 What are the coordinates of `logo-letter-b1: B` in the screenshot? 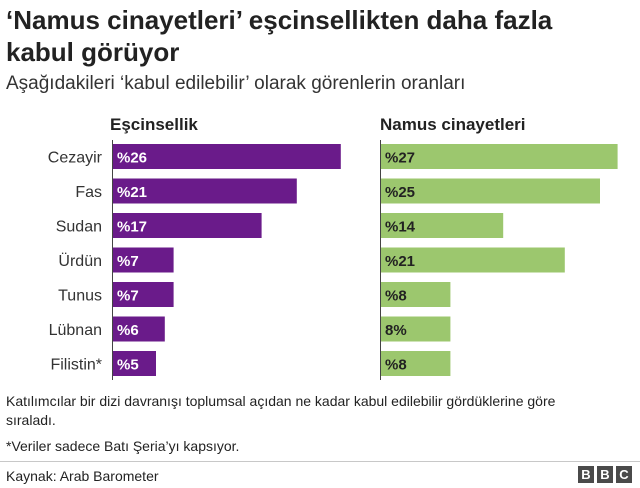 It's located at (586, 474).